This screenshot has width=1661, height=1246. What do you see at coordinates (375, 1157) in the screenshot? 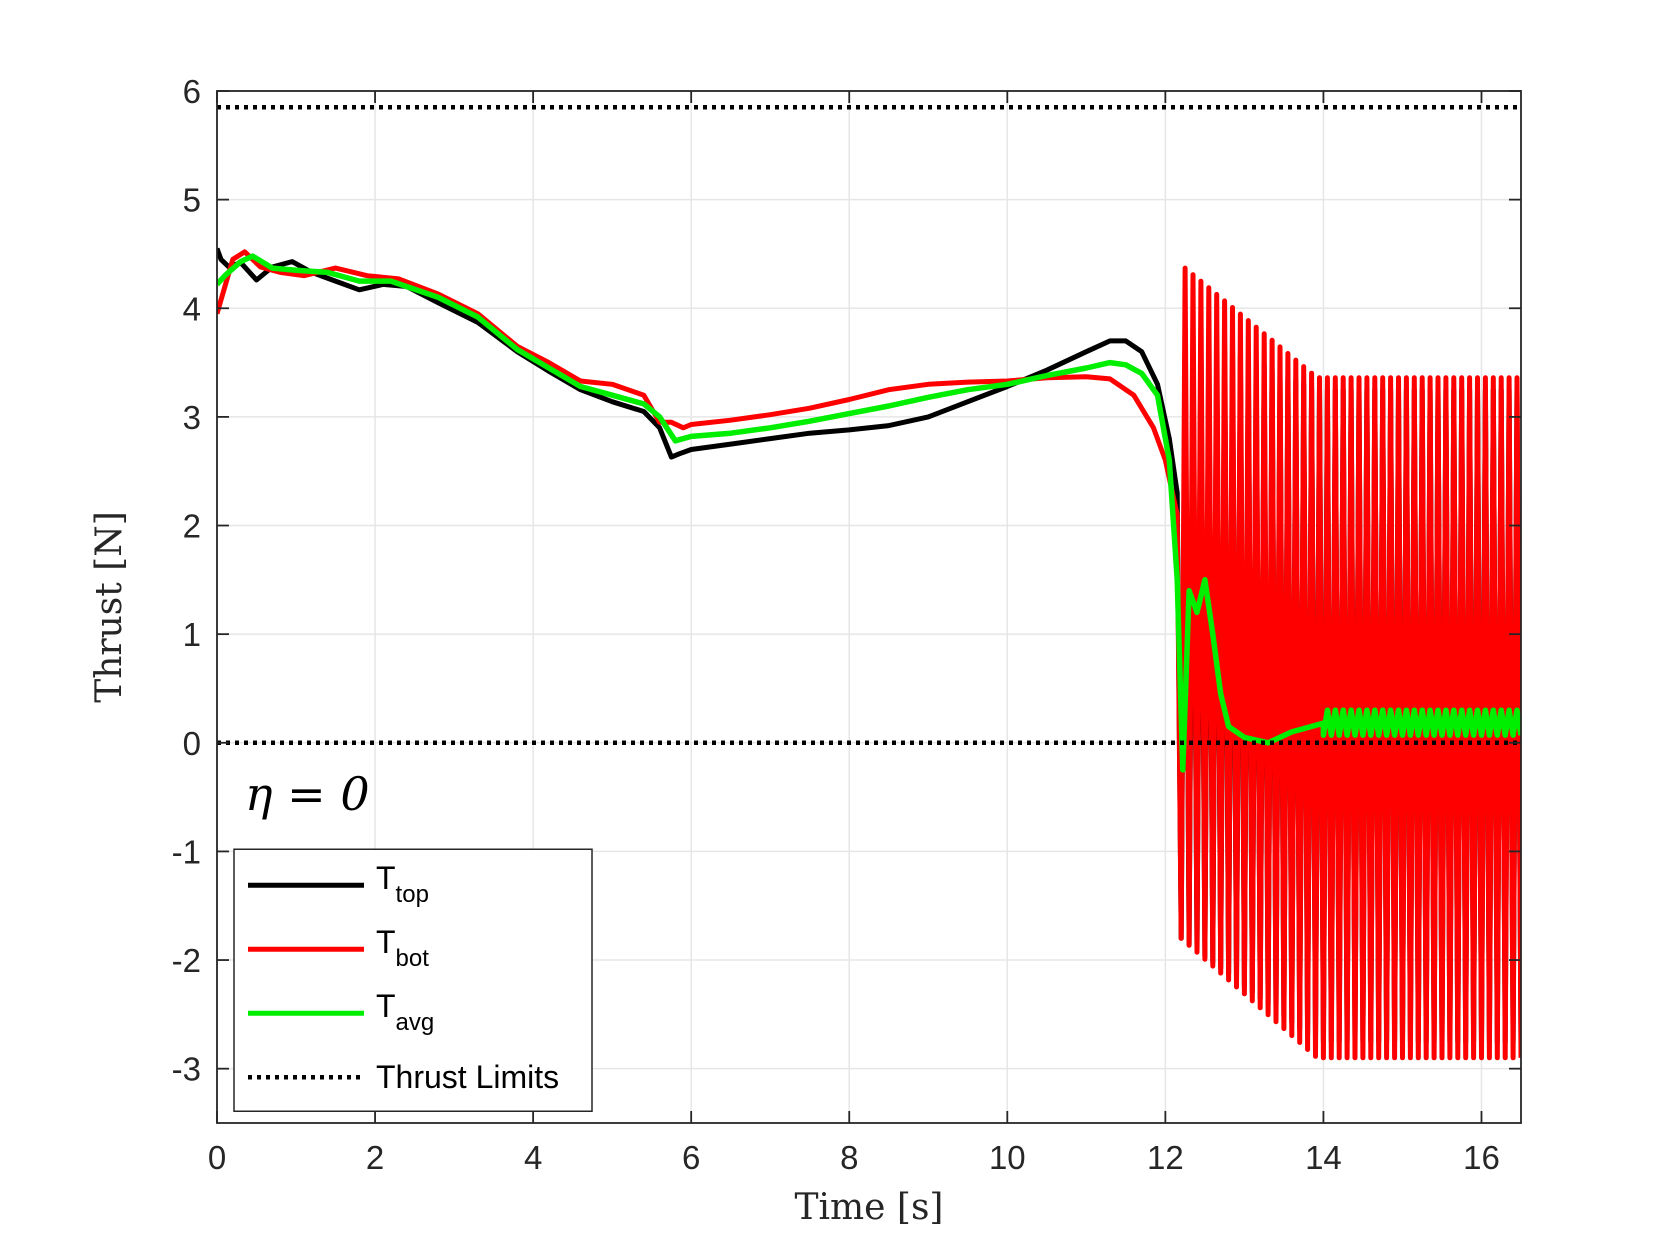
I see `x-tick-label: 2` at bounding box center [375, 1157].